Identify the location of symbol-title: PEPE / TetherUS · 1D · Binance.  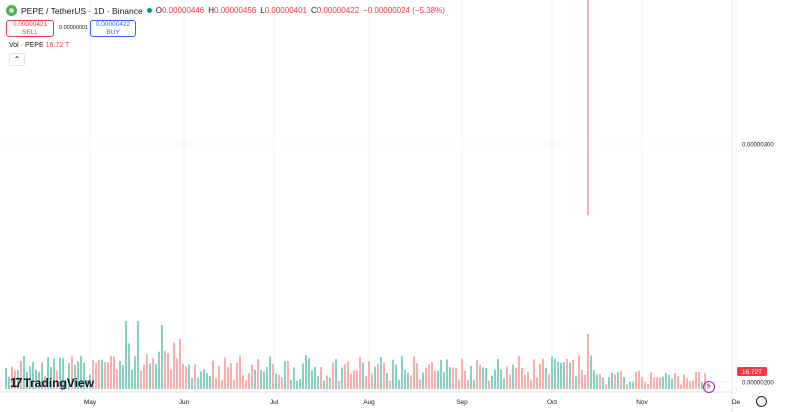
(82, 10).